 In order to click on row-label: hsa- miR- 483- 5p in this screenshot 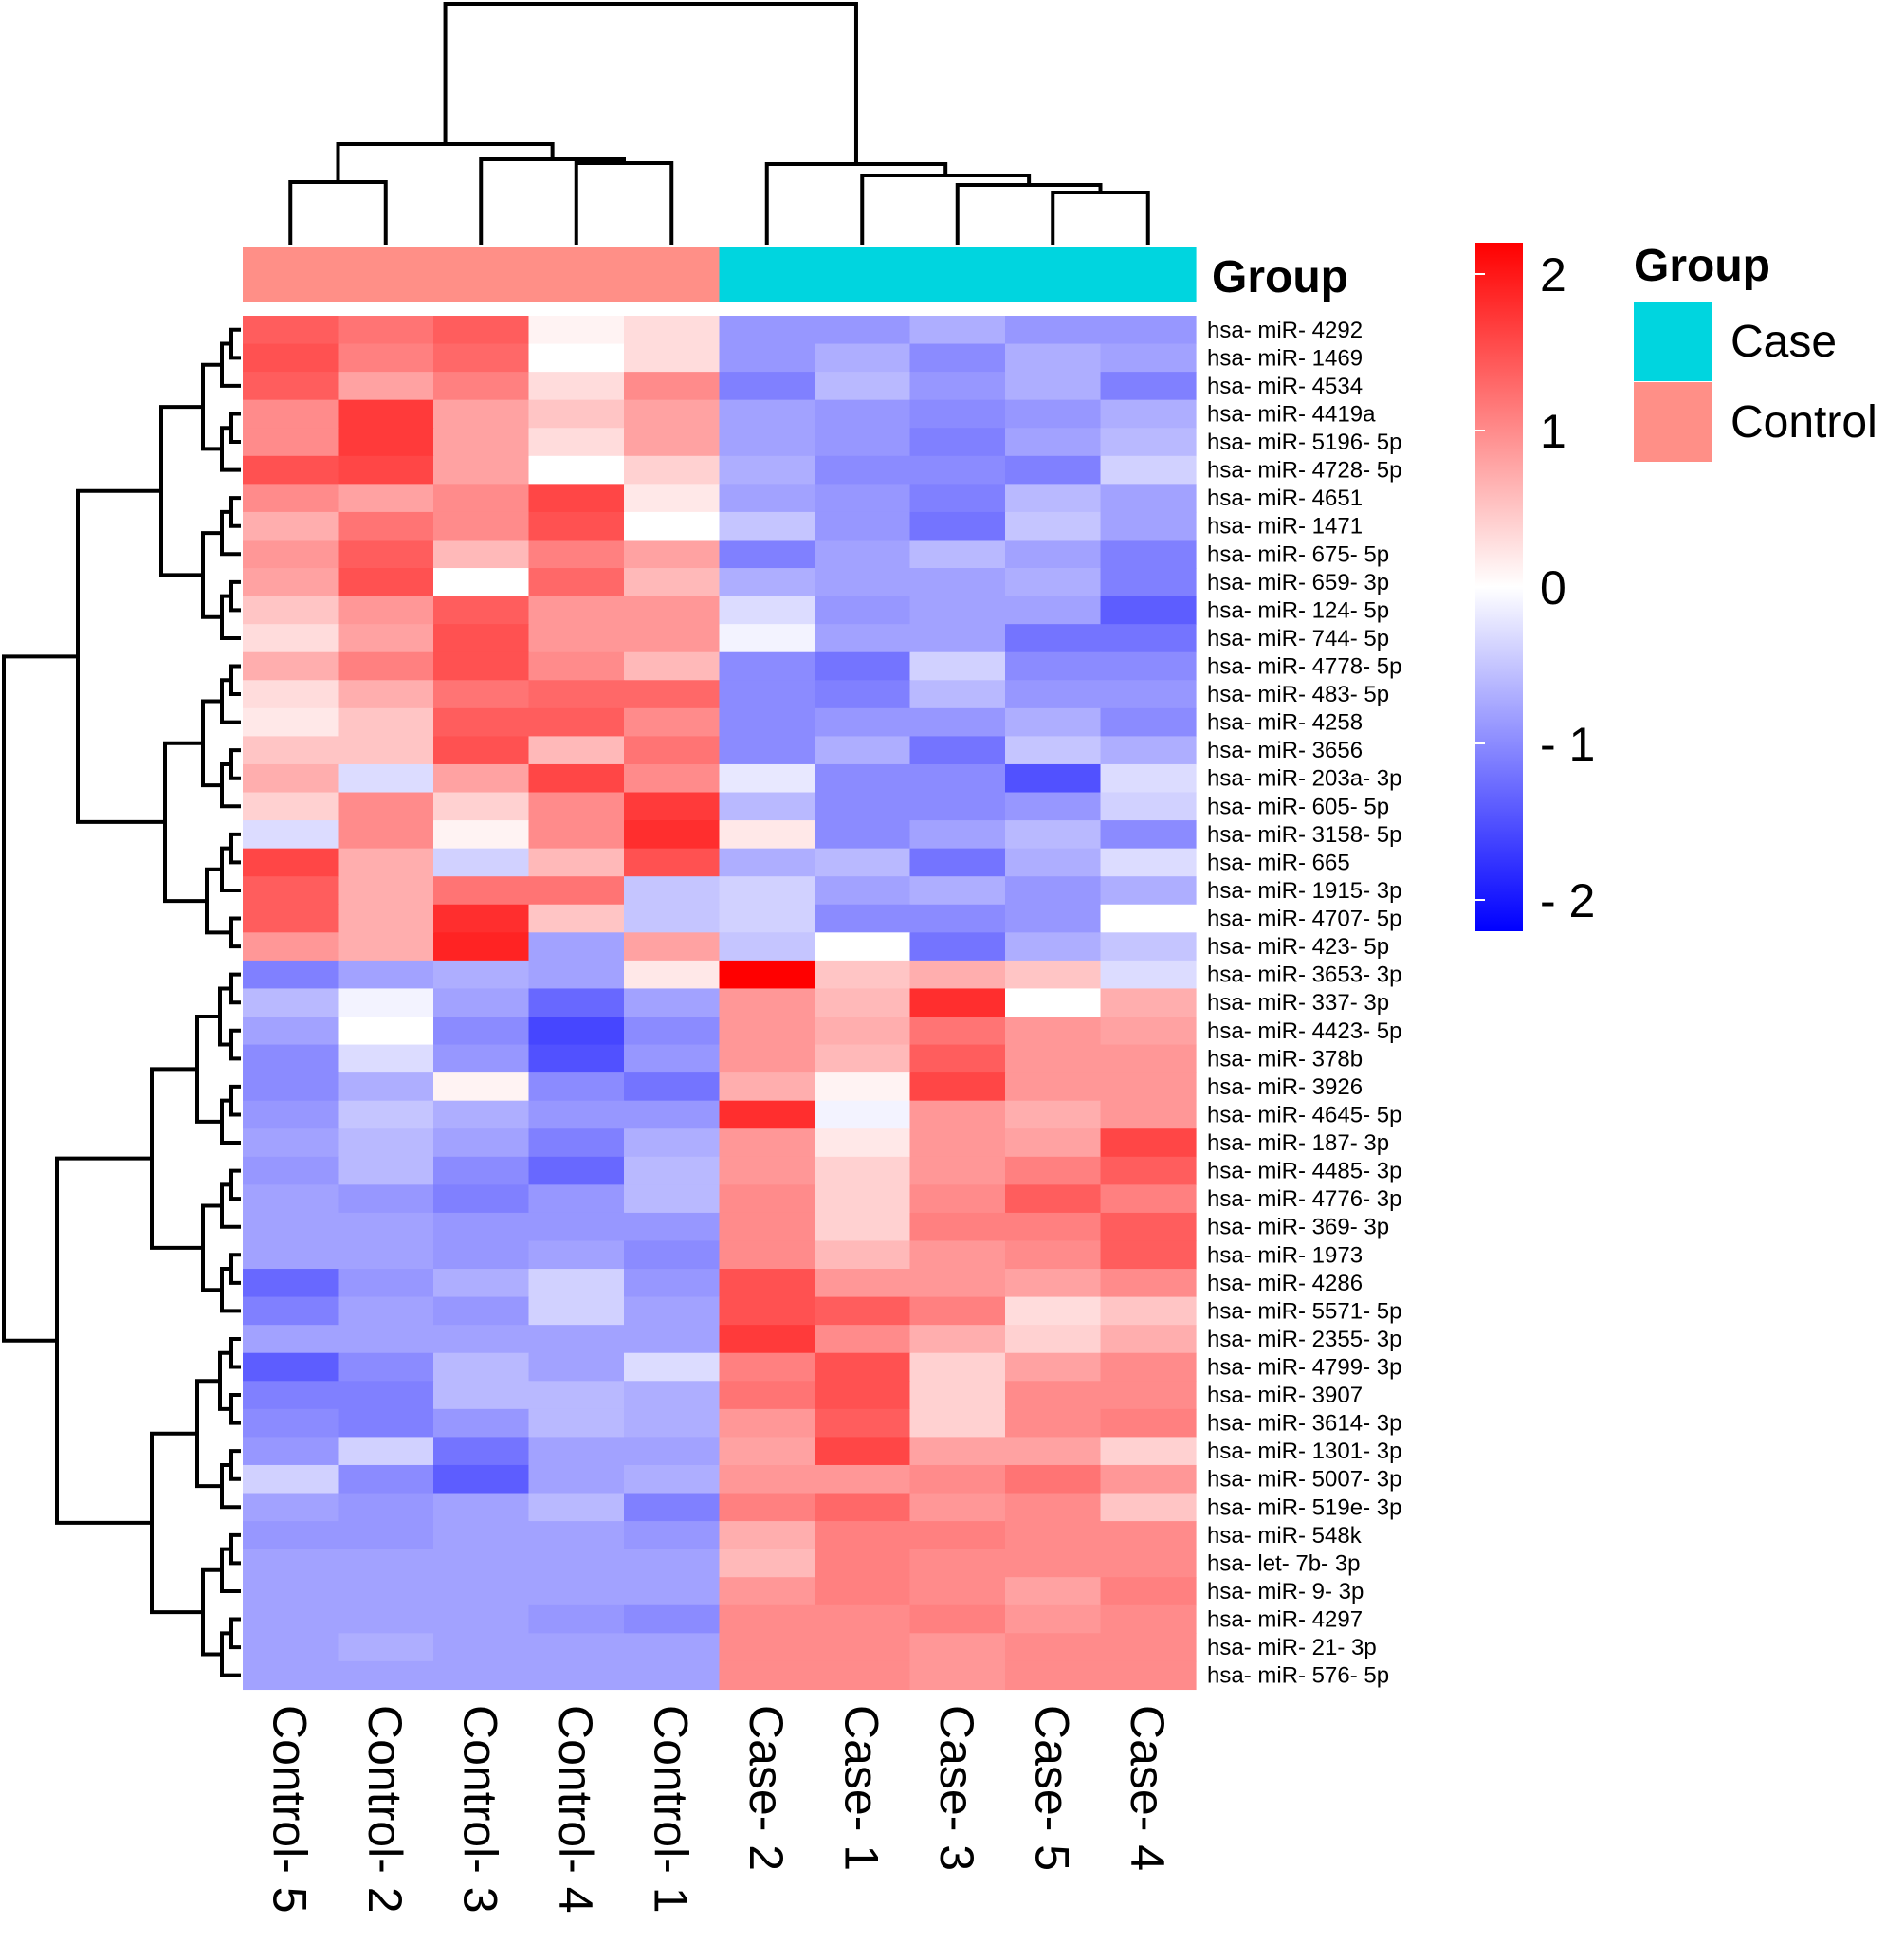, I will do `click(1298, 694)`.